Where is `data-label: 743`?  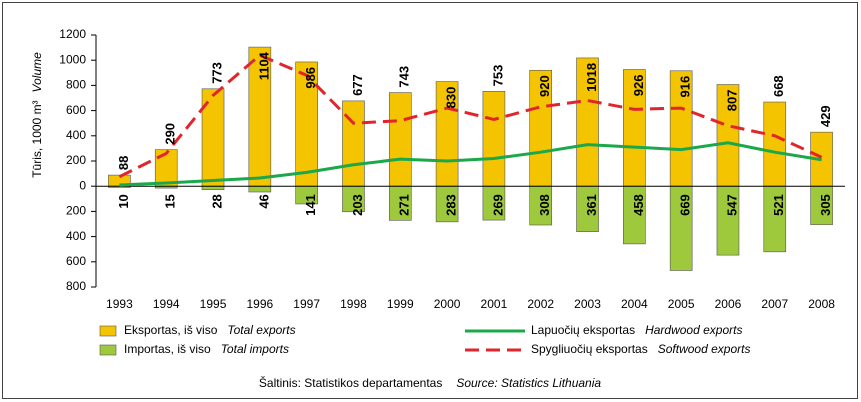 data-label: 743 is located at coordinates (404, 77).